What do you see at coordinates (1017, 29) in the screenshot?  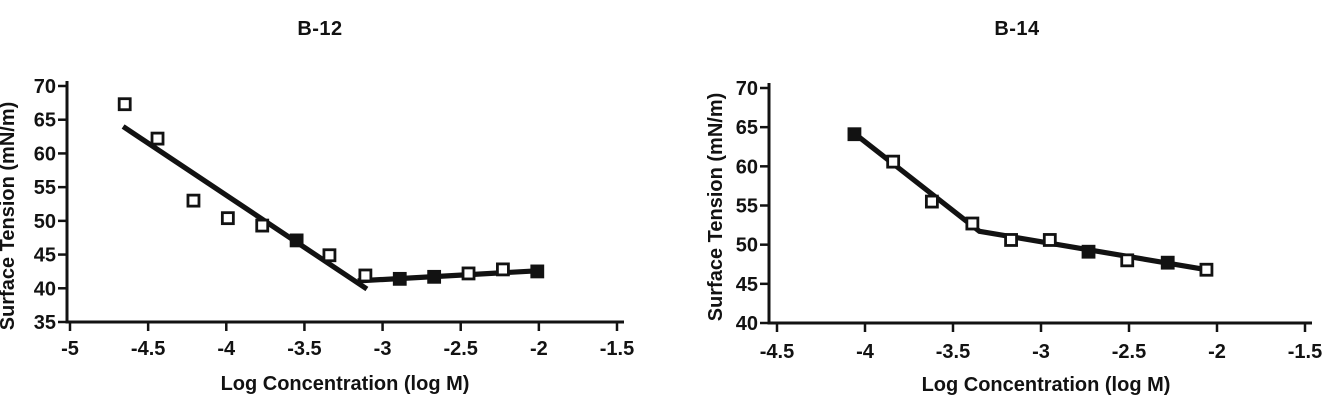 I see `chart-title: B-14` at bounding box center [1017, 29].